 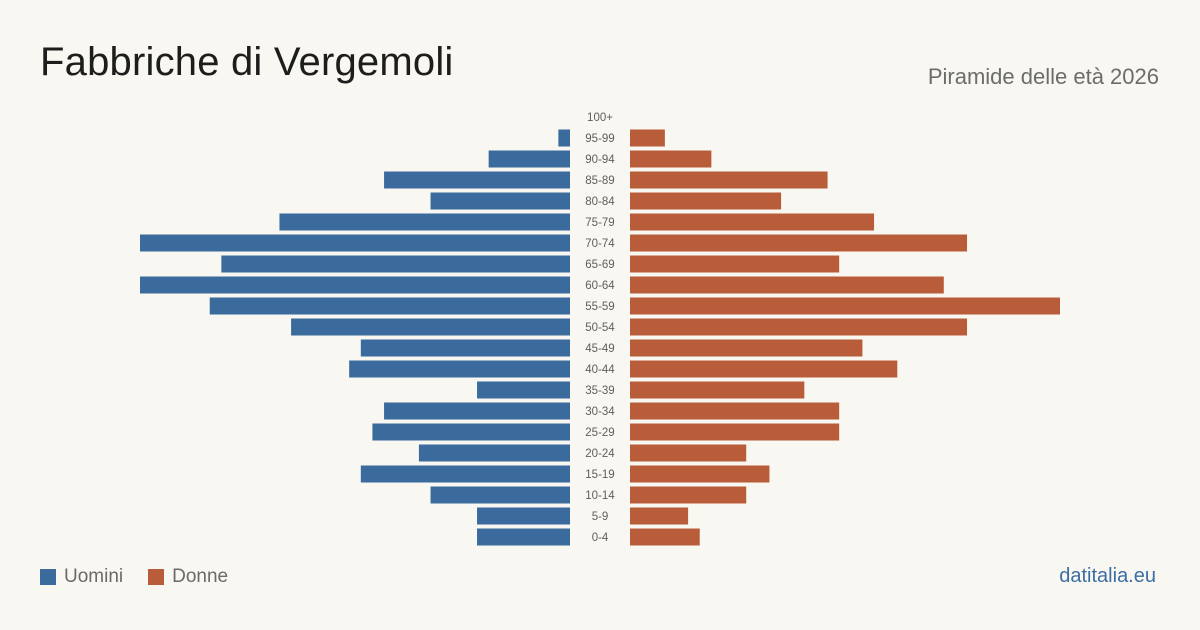 What do you see at coordinates (599, 181) in the screenshot?
I see `age-tick-label: 85-89` at bounding box center [599, 181].